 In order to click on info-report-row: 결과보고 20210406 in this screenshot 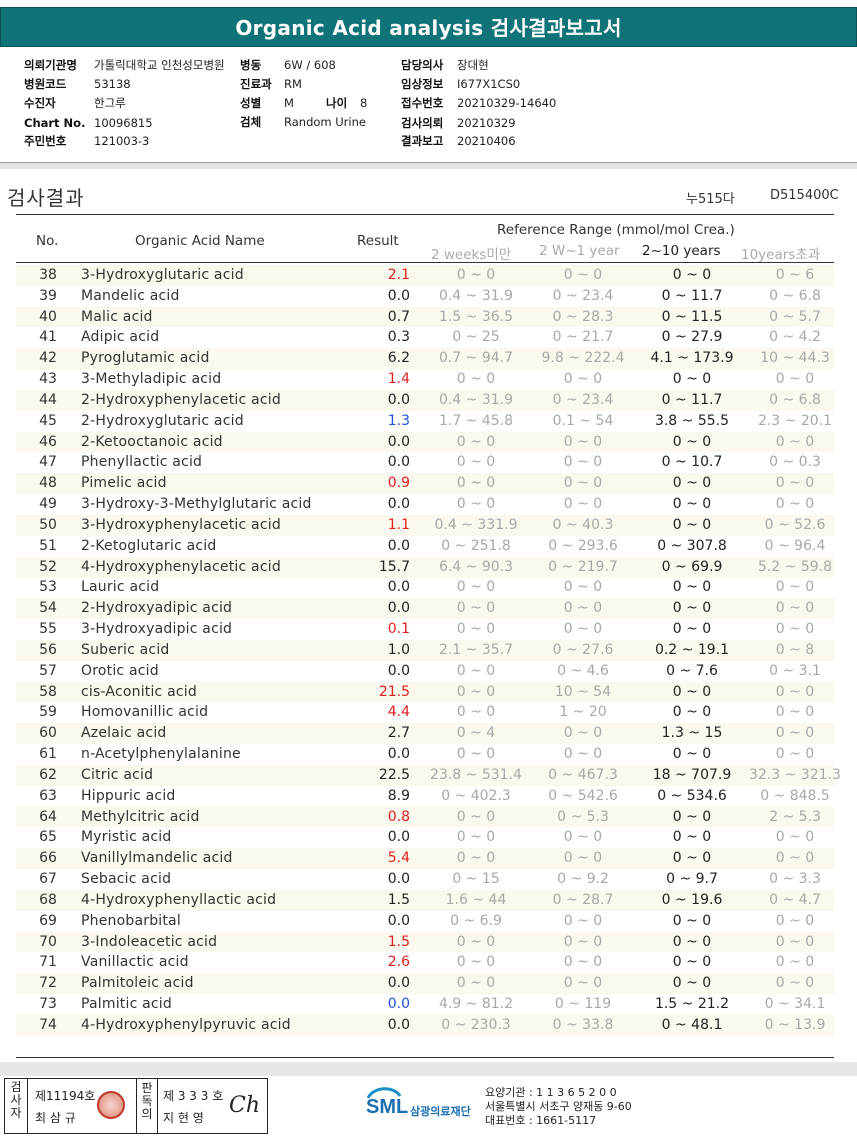, I will do `click(458, 141)`.